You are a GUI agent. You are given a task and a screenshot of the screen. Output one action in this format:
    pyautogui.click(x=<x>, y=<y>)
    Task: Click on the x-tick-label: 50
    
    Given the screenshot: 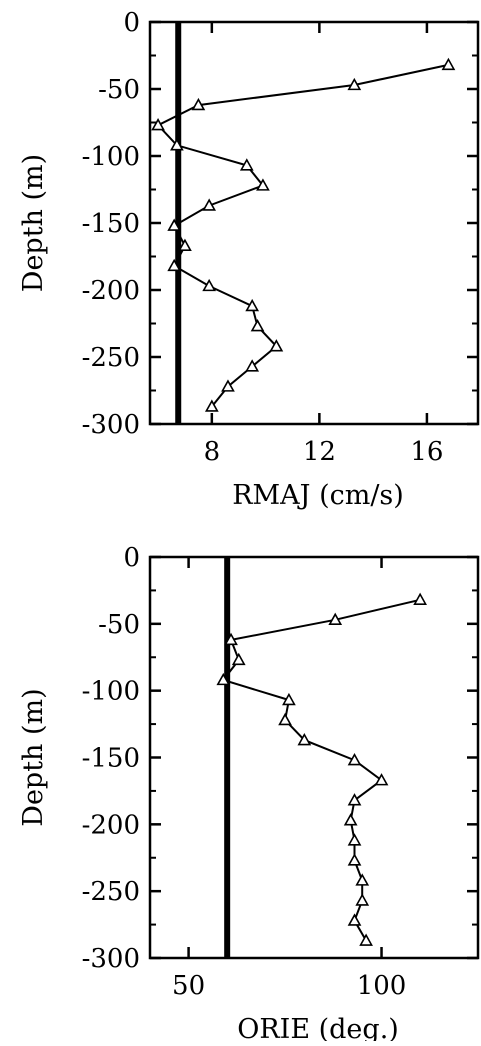 What is the action you would take?
    pyautogui.click(x=188, y=986)
    